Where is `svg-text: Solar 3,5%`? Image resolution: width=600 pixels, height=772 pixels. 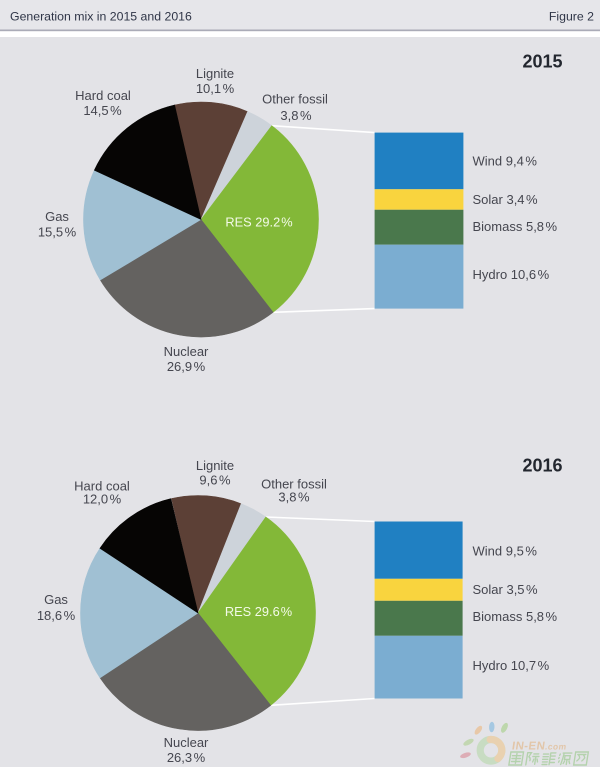
svg-text: Solar 3,5% is located at coordinates (506, 589).